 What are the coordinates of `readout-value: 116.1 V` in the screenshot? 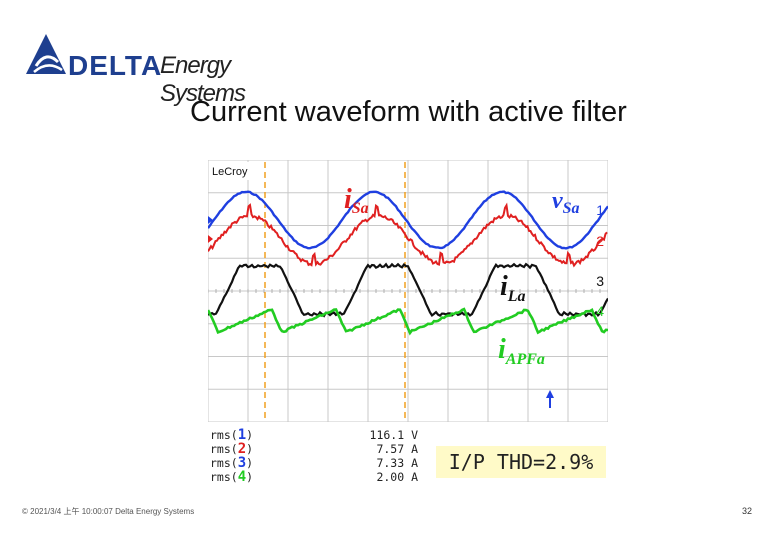 It's located at (393, 435).